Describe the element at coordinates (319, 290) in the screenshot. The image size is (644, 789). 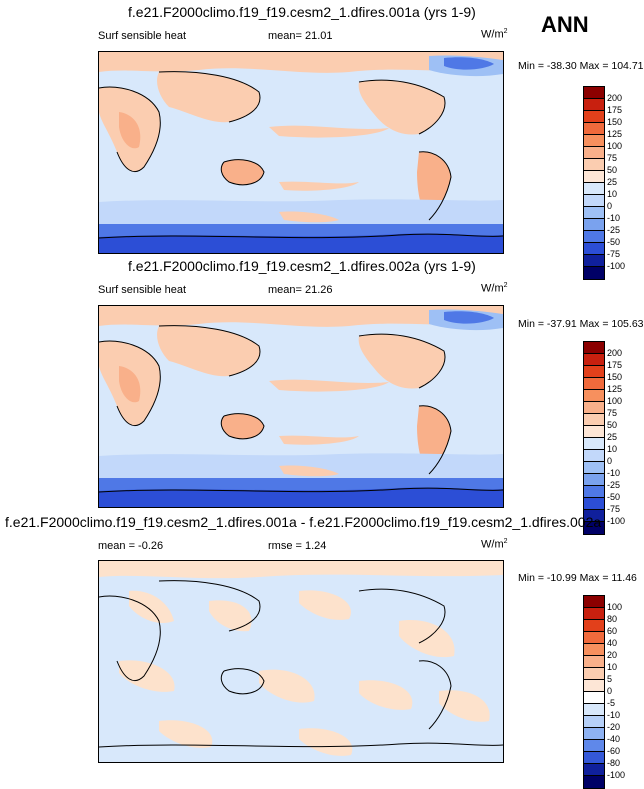
I see `panel2-mean-value: 21.26` at that location.